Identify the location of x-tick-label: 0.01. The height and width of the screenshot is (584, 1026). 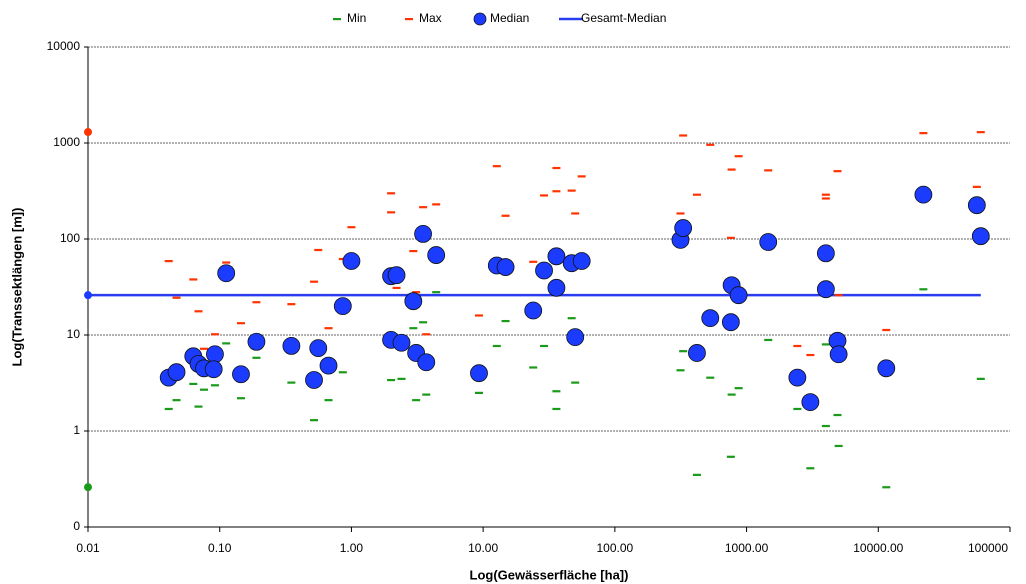
(88, 548).